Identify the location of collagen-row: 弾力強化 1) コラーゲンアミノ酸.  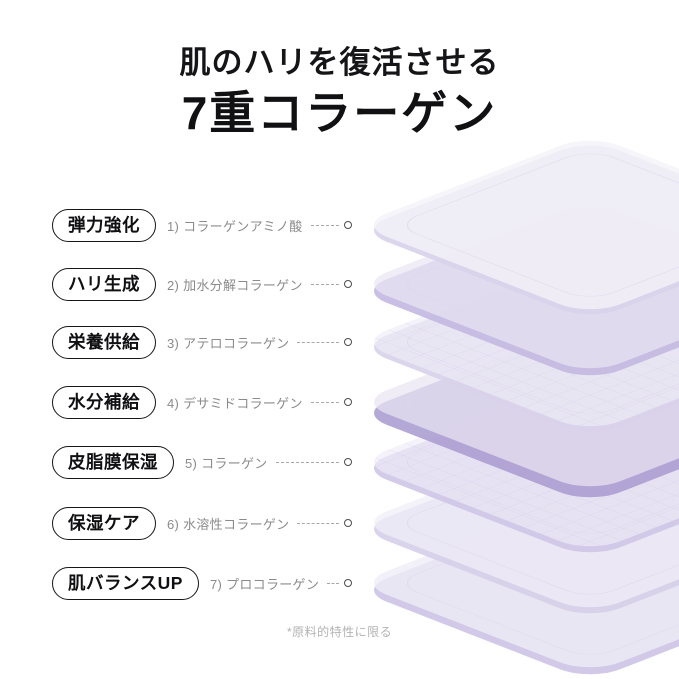
(202, 225).